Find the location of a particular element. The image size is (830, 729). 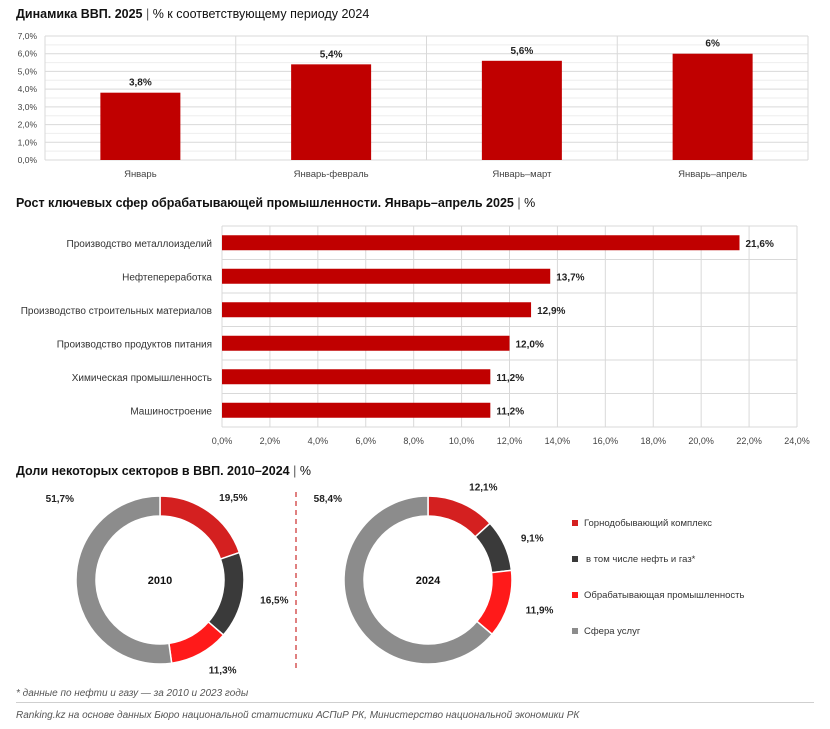

category-label: Нефтепереработка is located at coordinates (167, 277).